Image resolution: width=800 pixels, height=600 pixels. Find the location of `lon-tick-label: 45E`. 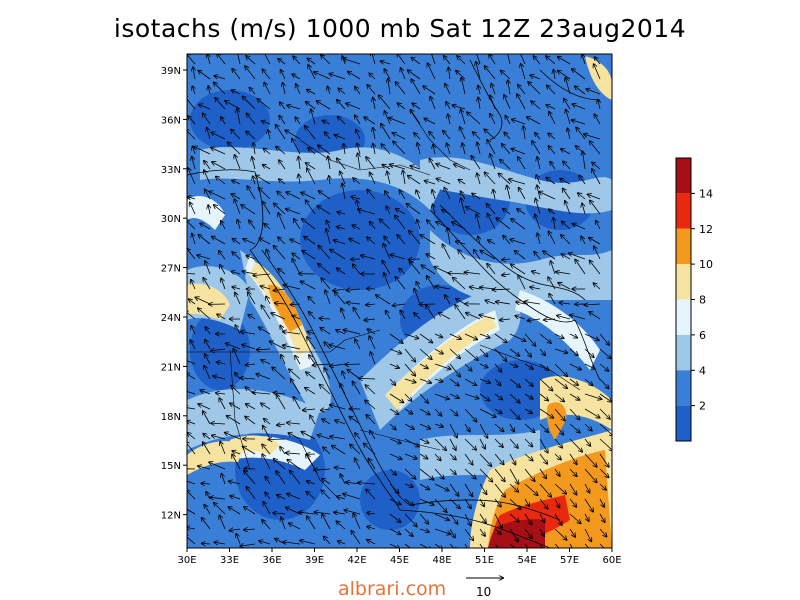

lon-tick-label: 45E is located at coordinates (399, 560).